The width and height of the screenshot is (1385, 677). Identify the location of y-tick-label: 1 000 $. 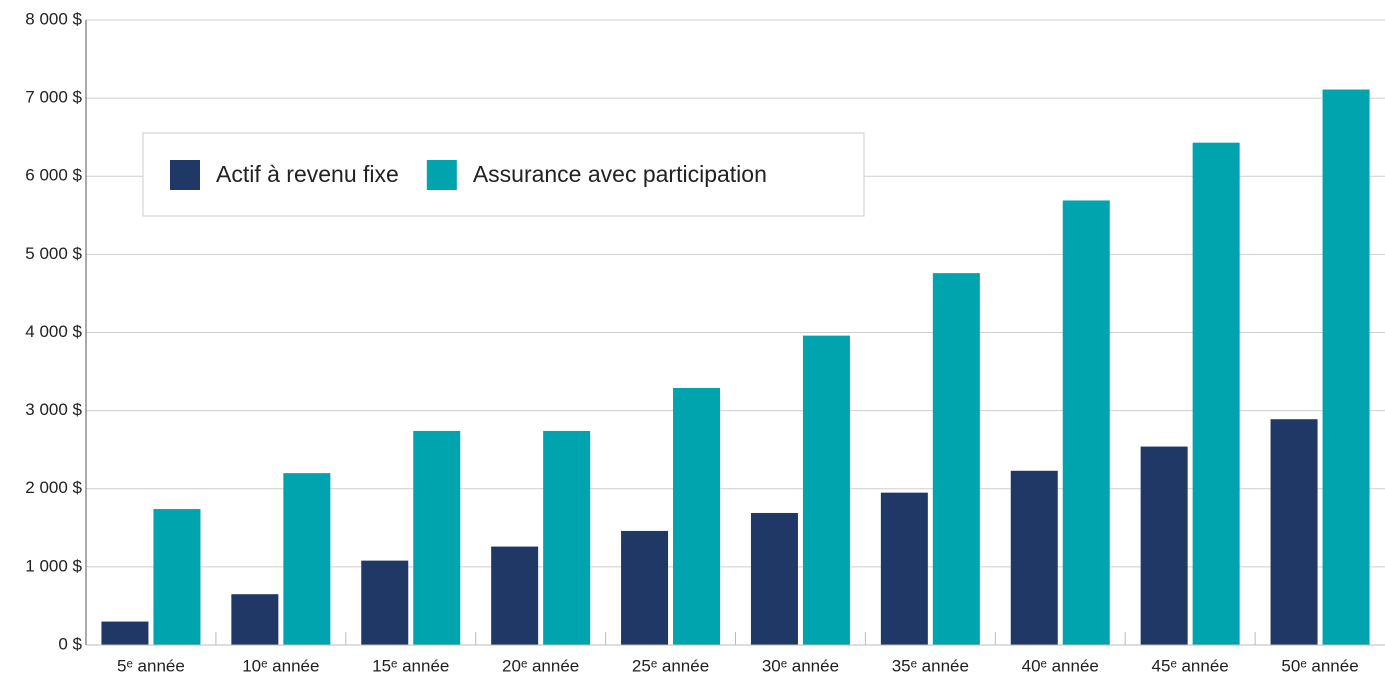
(53, 565).